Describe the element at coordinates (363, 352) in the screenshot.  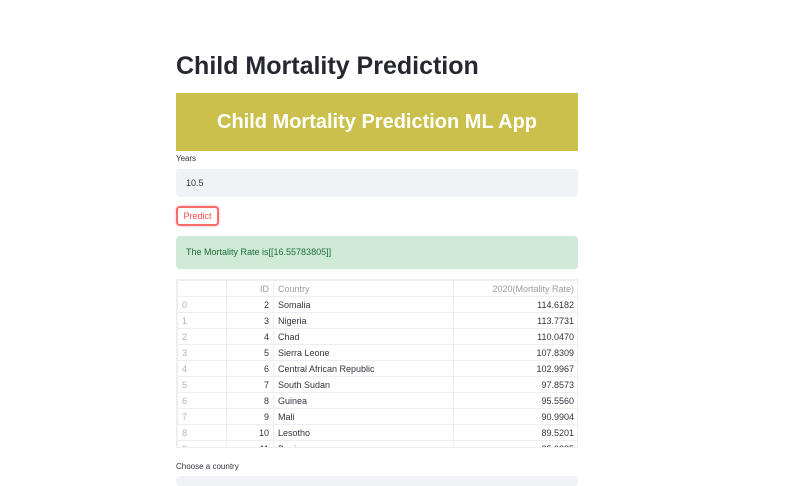
I see `table-cell: Sierra Leone` at that location.